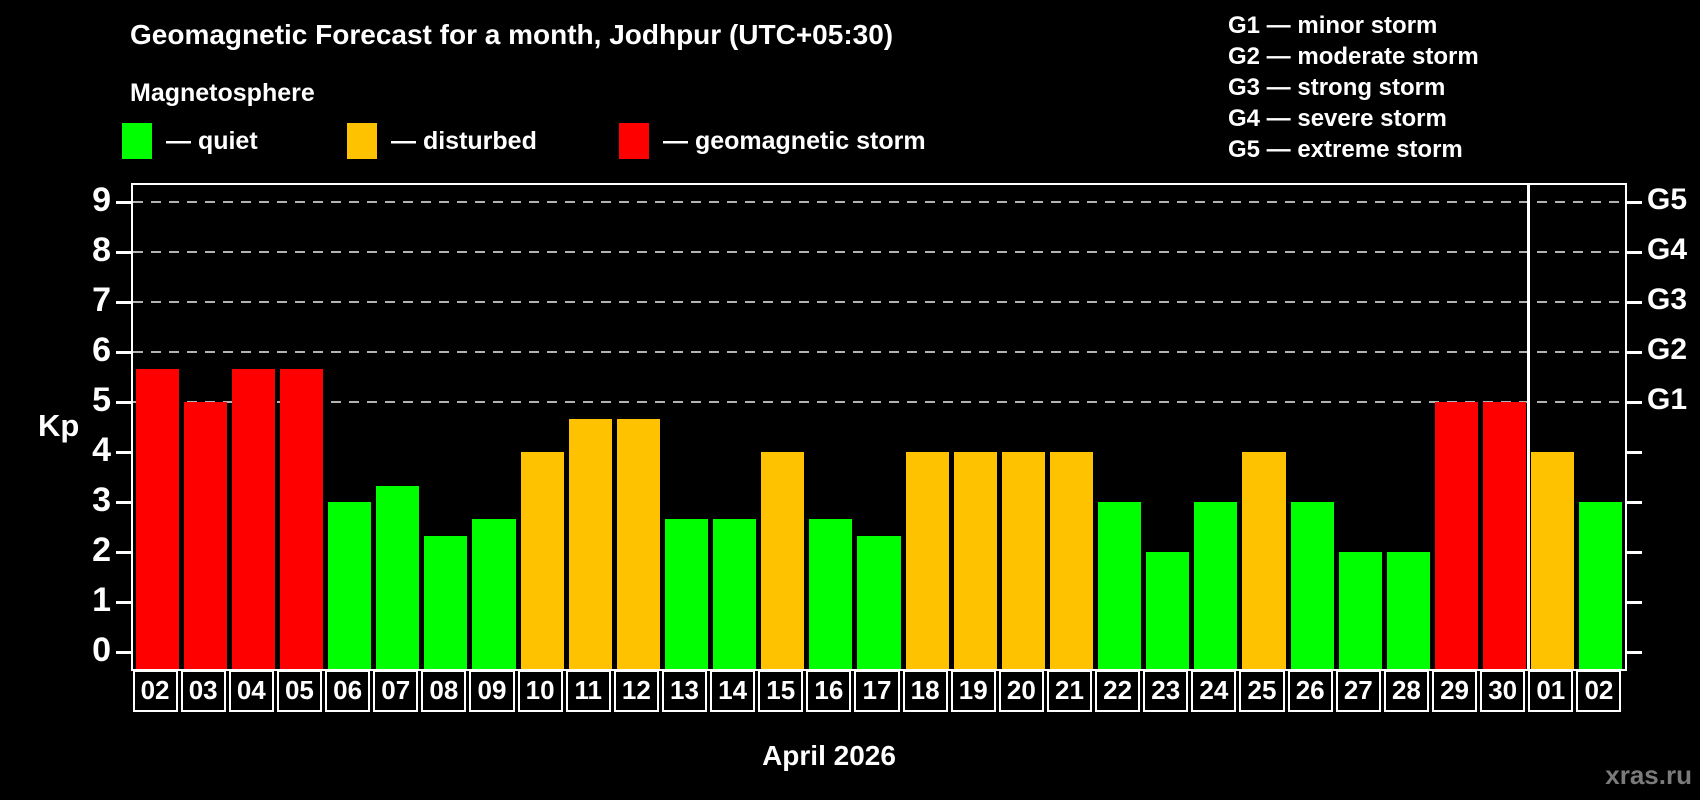 This screenshot has width=1700, height=800. Describe the element at coordinates (101, 550) in the screenshot. I see `y-tick-label-2: 2` at that location.